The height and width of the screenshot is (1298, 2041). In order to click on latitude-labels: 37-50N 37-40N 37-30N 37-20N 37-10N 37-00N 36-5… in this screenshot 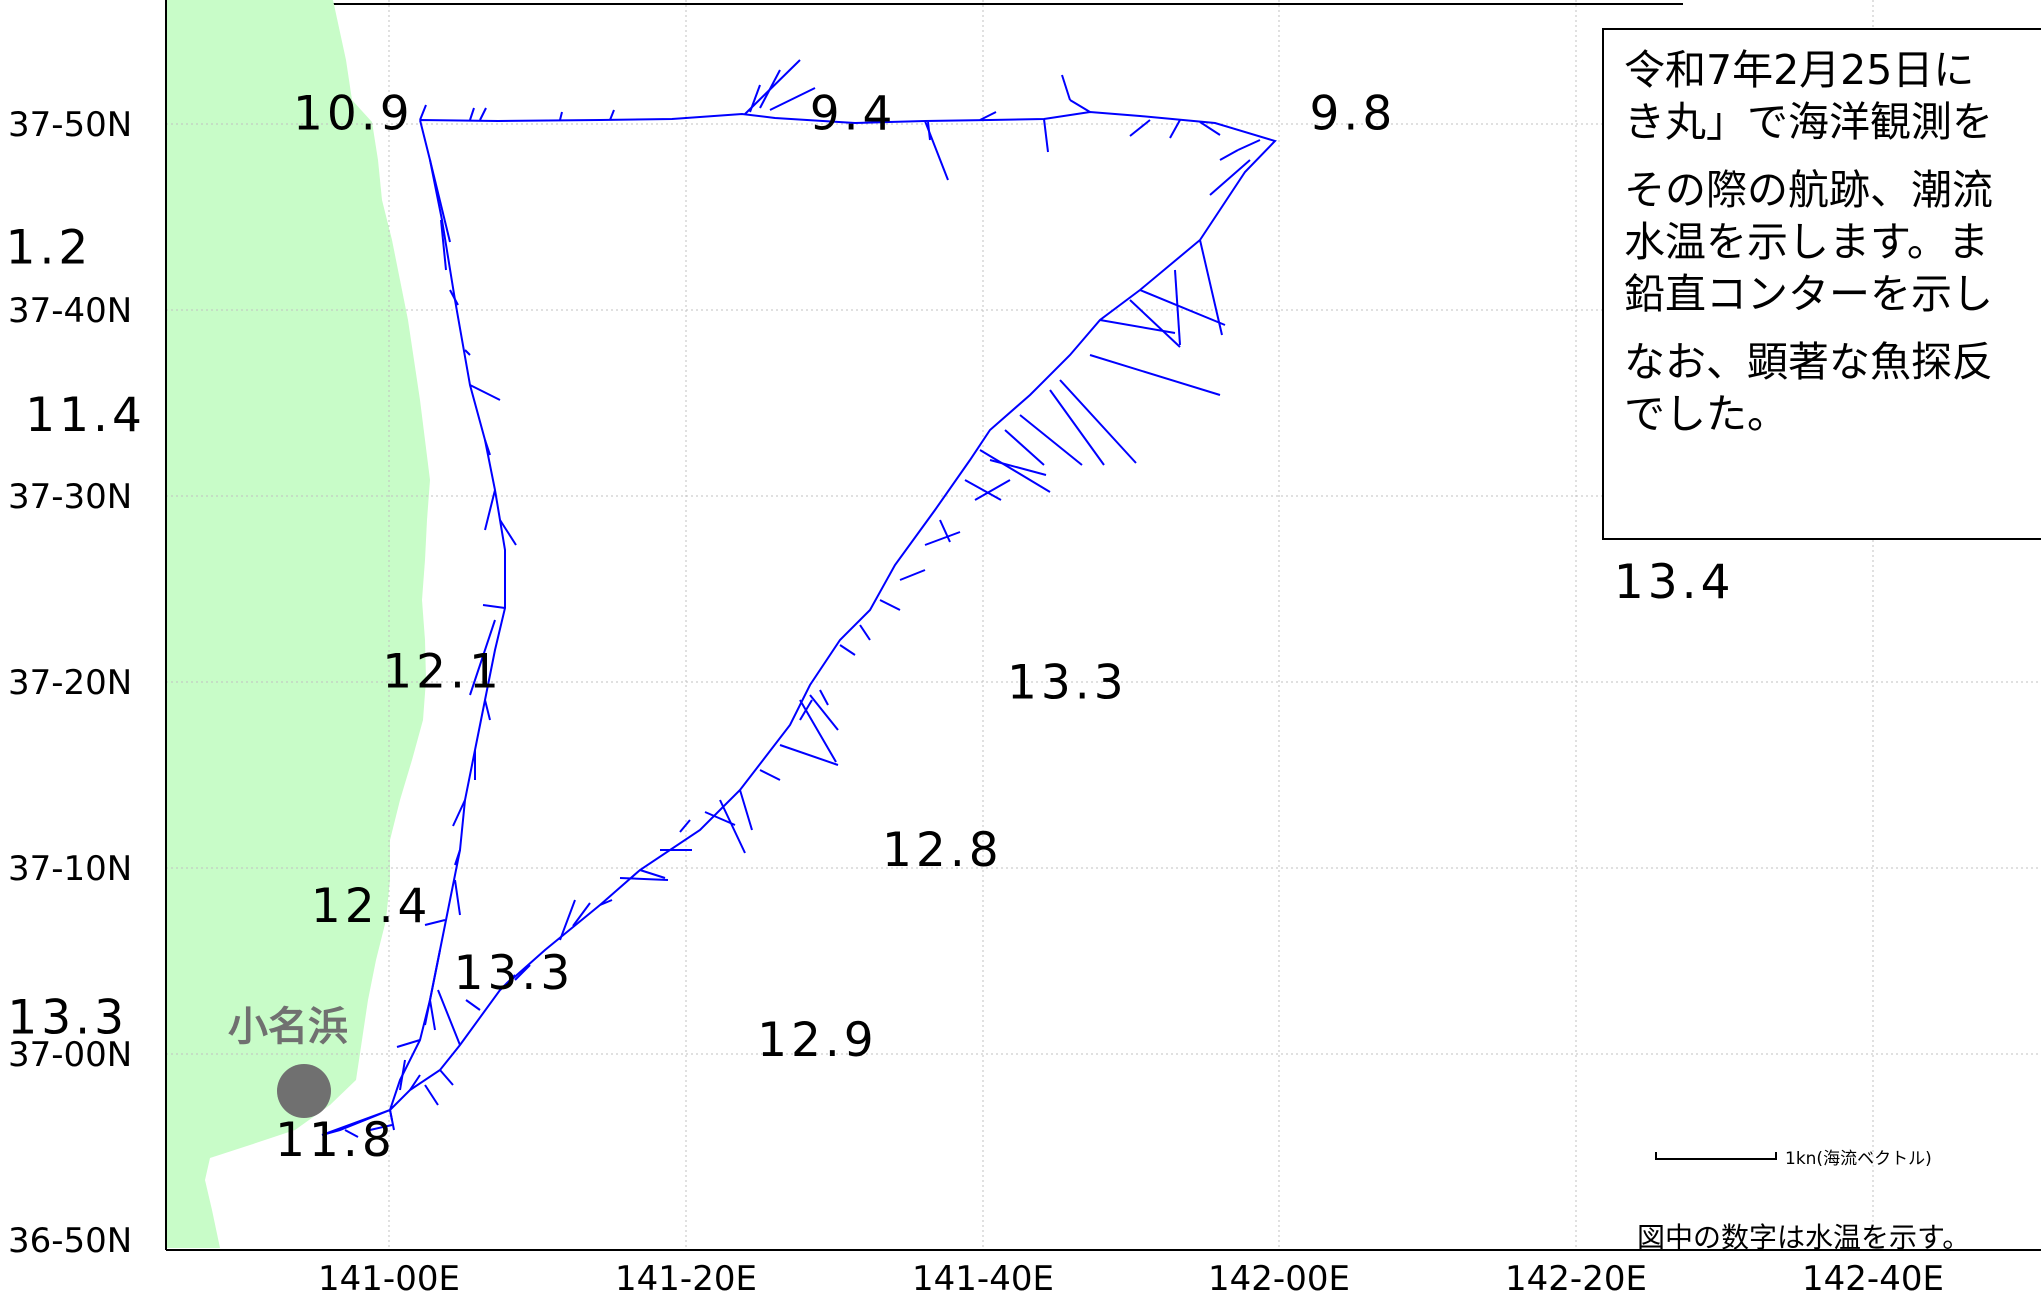, I will do `click(70, 683)`.